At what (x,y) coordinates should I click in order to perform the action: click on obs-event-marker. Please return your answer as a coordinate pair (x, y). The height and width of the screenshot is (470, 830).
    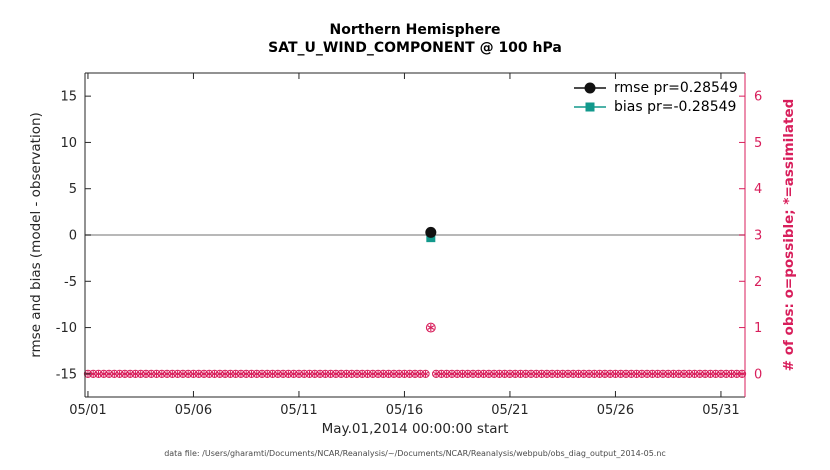
    Looking at the image, I should click on (430, 327).